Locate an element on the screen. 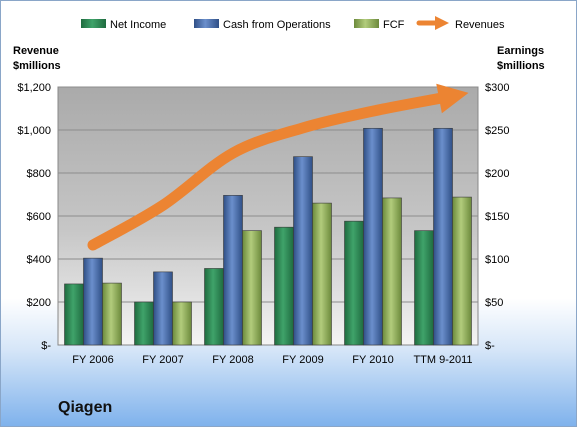 This screenshot has height=428, width=577. legend-label-cash-from-operations: Cash from Operations is located at coordinates (277, 25).